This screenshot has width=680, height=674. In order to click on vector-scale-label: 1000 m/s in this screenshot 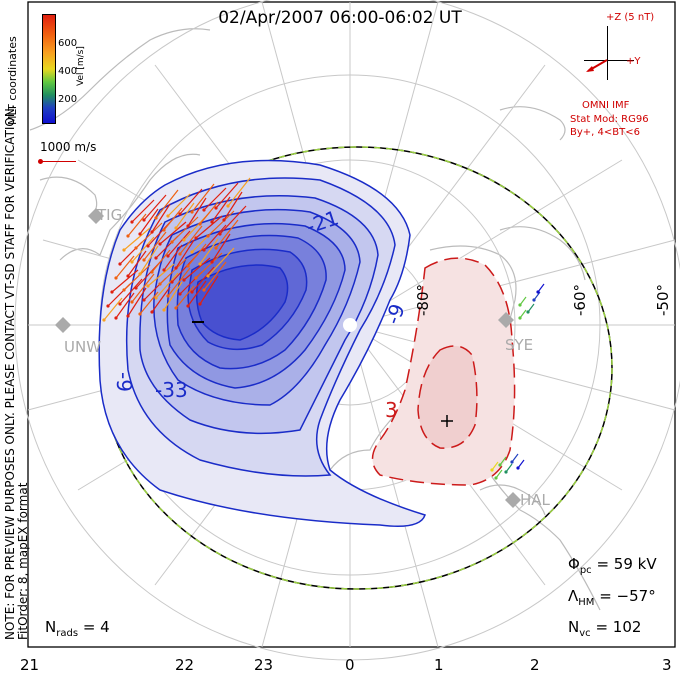, I will do `click(68, 147)`.